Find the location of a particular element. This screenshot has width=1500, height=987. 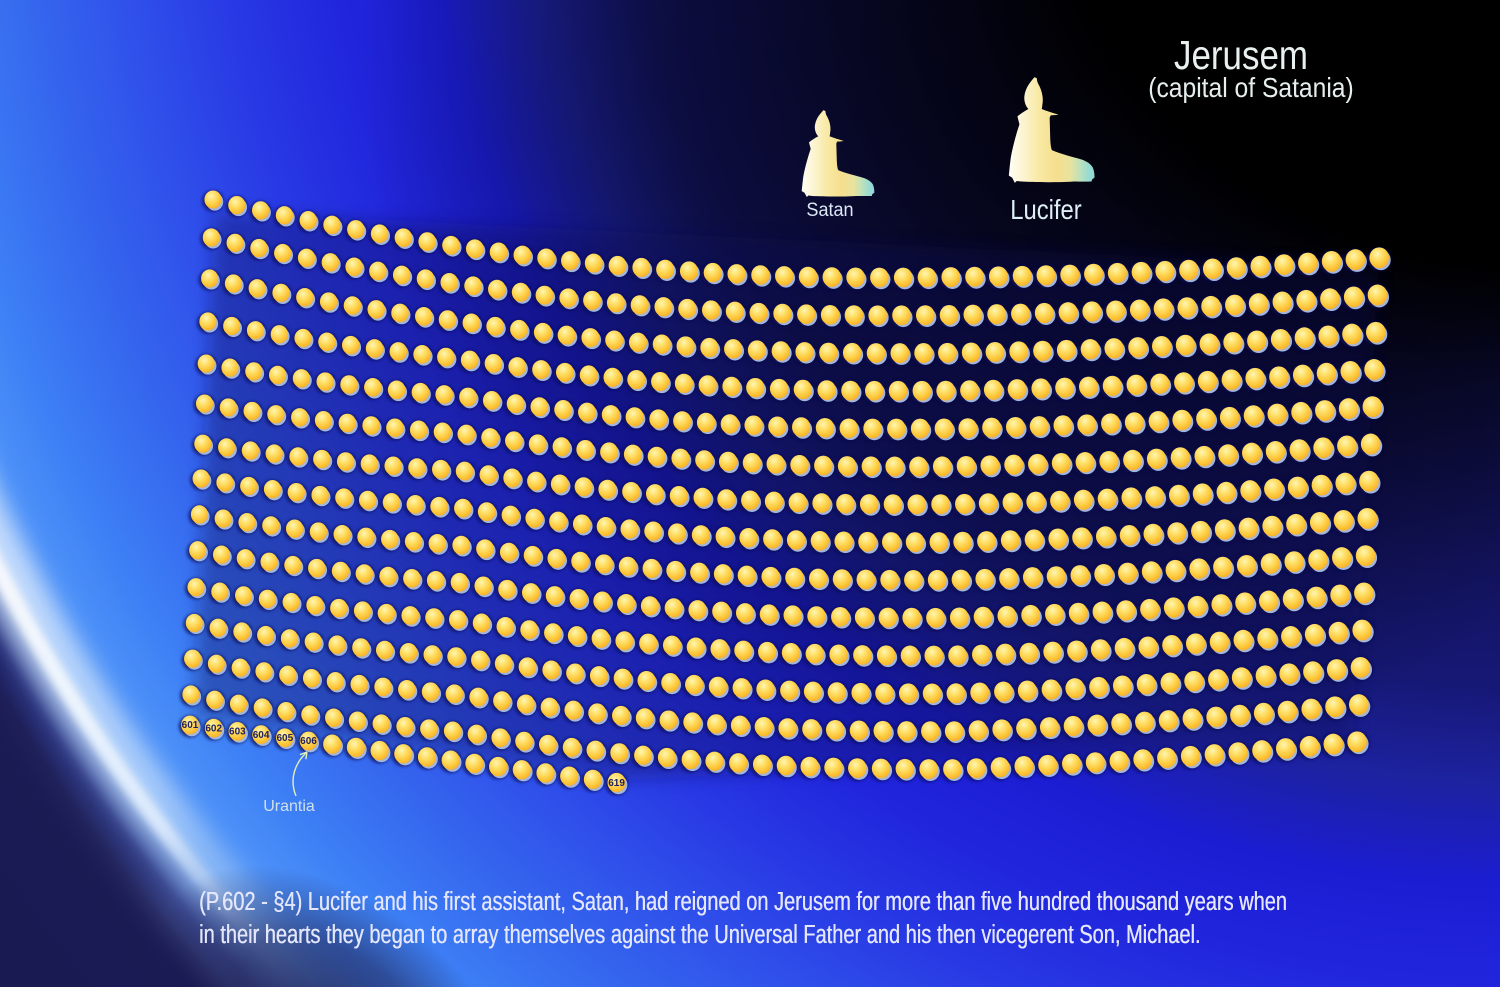

svg-text: 619 is located at coordinates (616, 783).